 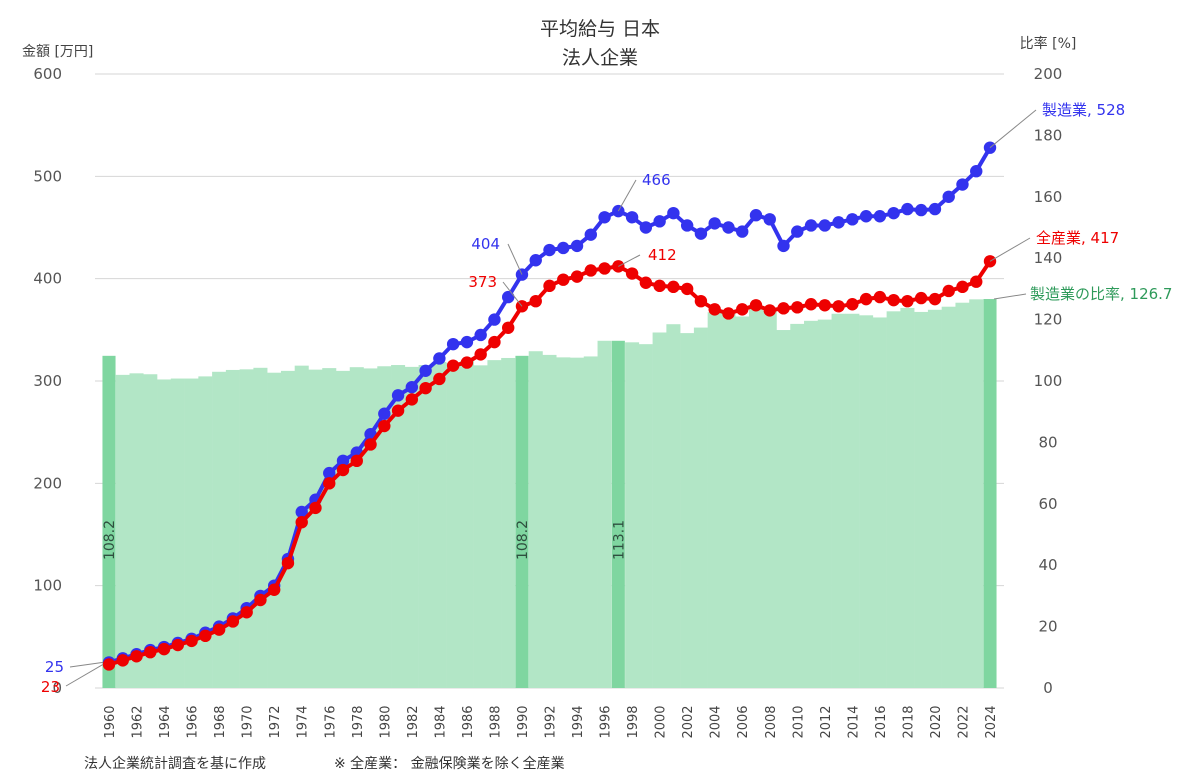 I want to click on label-red-1990: 373, so click(x=482, y=282).